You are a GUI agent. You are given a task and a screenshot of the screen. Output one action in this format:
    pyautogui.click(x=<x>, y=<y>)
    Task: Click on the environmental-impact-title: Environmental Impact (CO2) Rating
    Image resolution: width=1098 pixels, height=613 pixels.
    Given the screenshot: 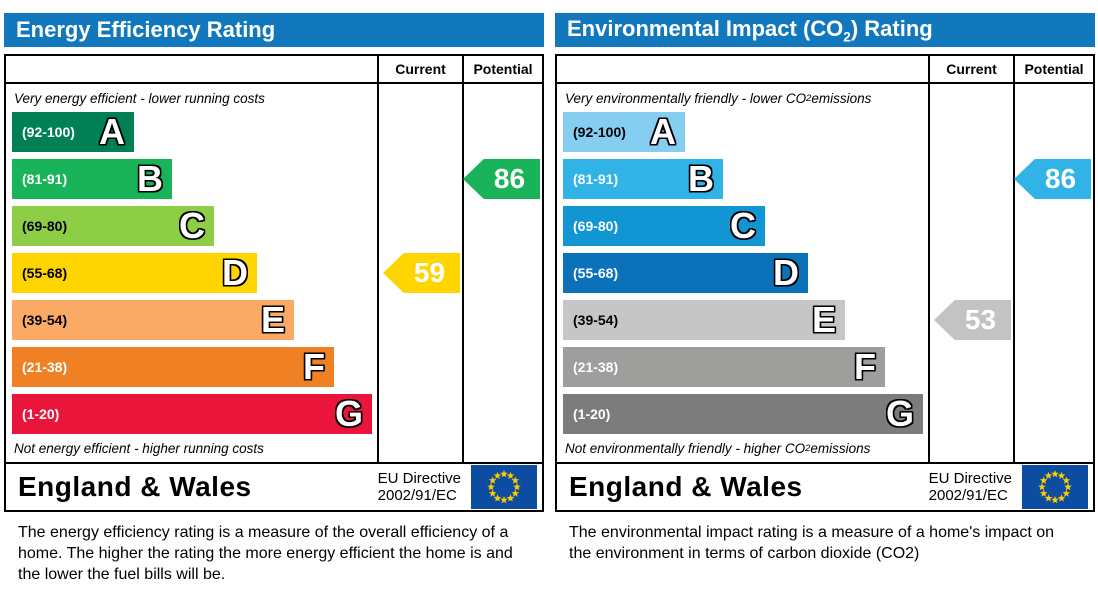 What is the action you would take?
    pyautogui.click(x=750, y=30)
    